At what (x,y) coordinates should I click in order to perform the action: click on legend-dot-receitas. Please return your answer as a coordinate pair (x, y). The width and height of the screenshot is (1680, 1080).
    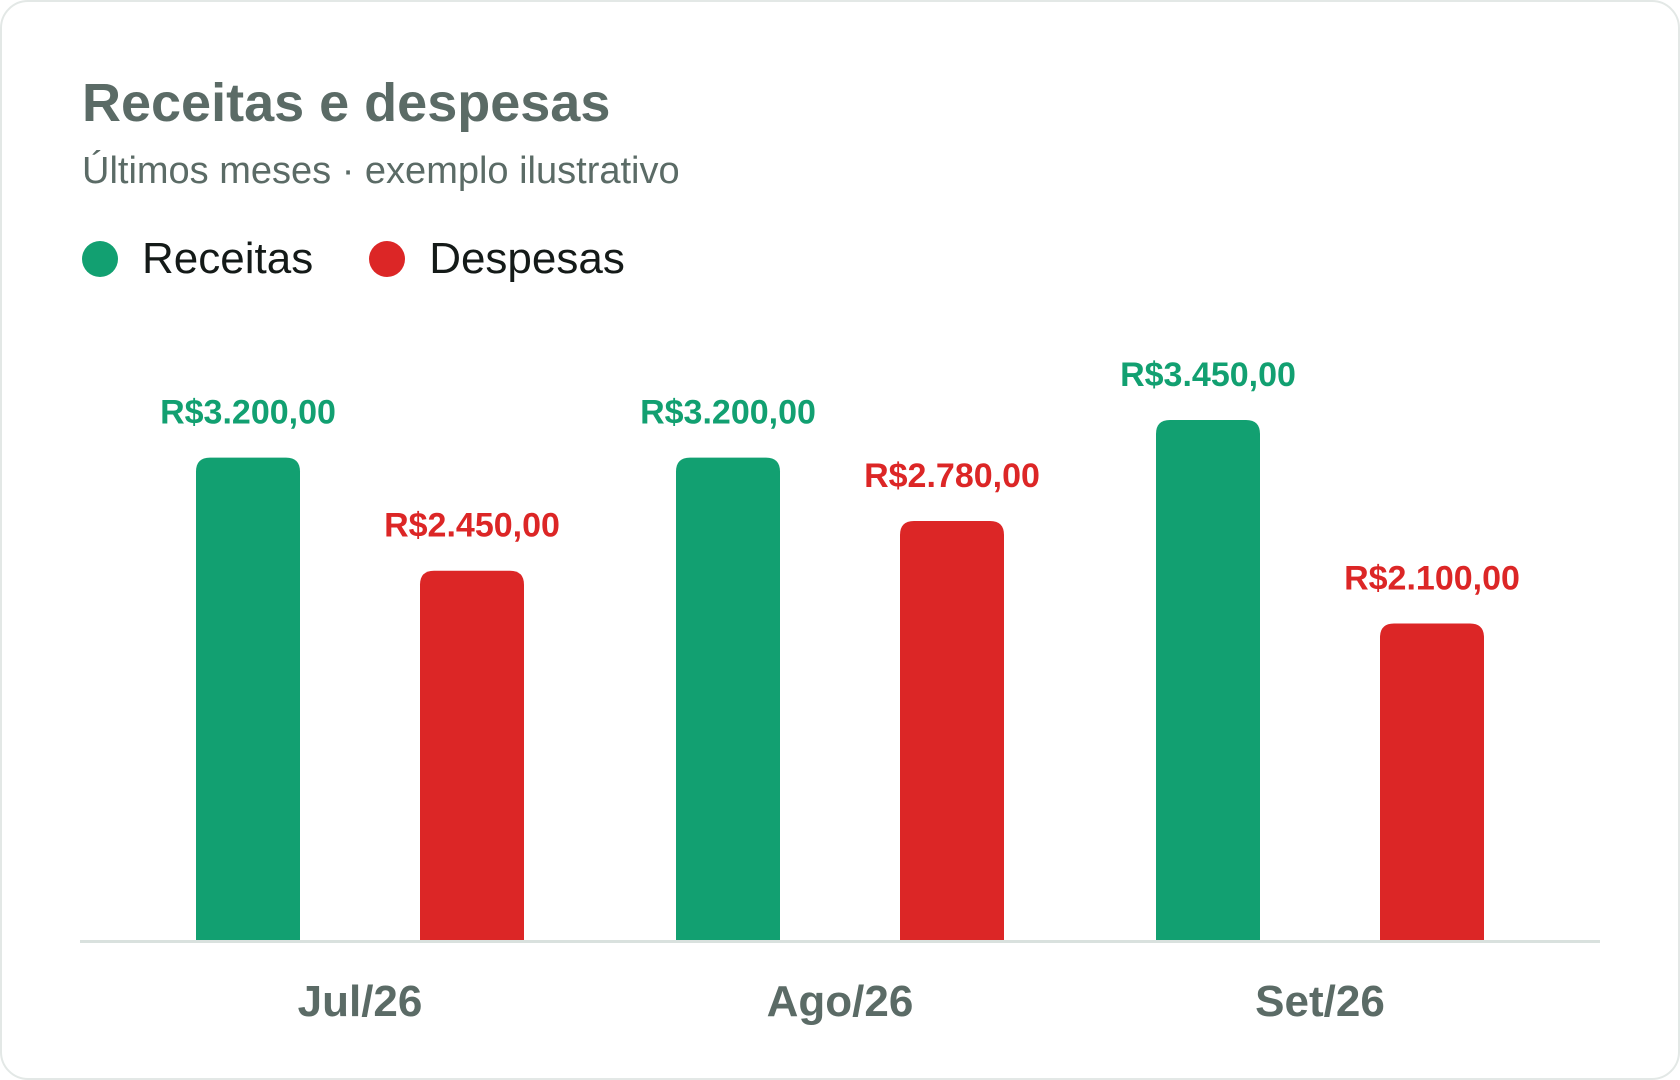
    Looking at the image, I should click on (100, 259).